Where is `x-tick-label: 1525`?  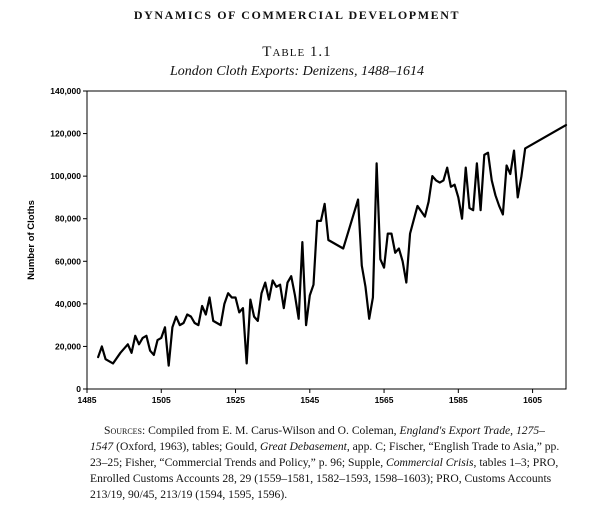
x-tick-label: 1525 is located at coordinates (235, 400).